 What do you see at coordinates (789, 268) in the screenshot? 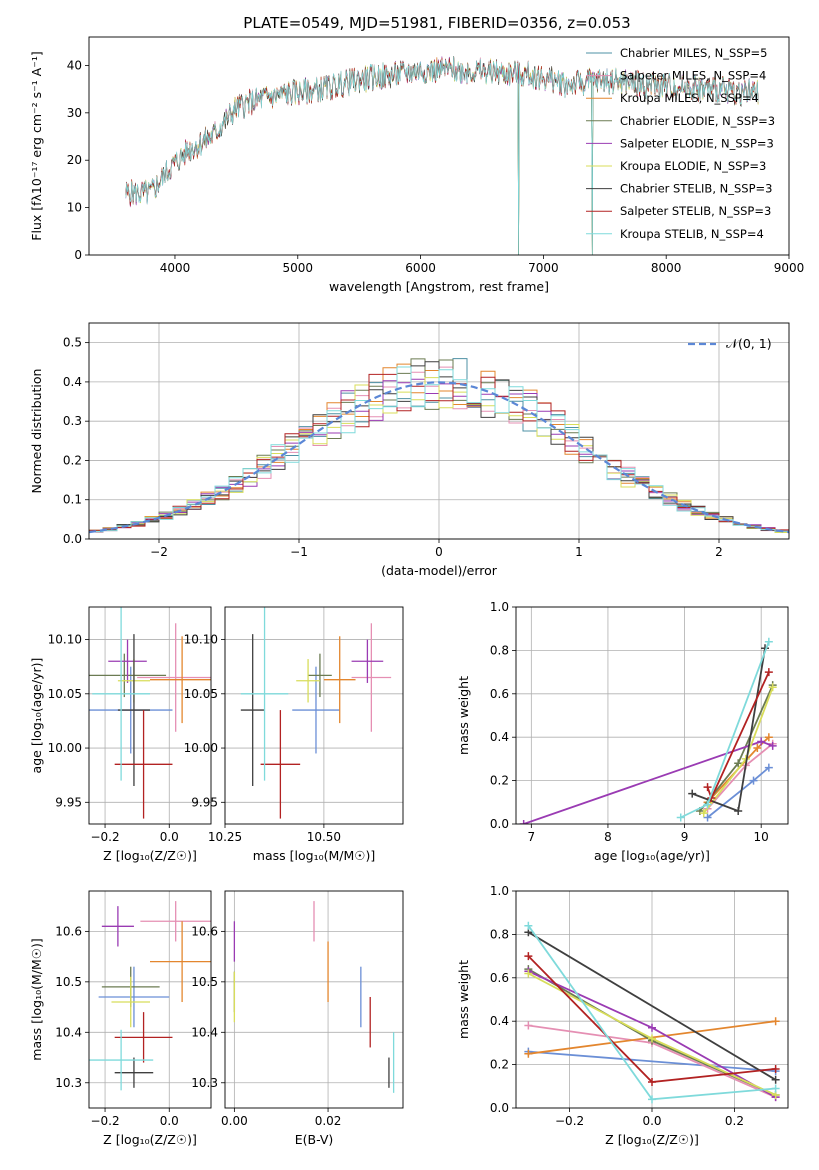
I see `x-tick-label: 9000` at bounding box center [789, 268].